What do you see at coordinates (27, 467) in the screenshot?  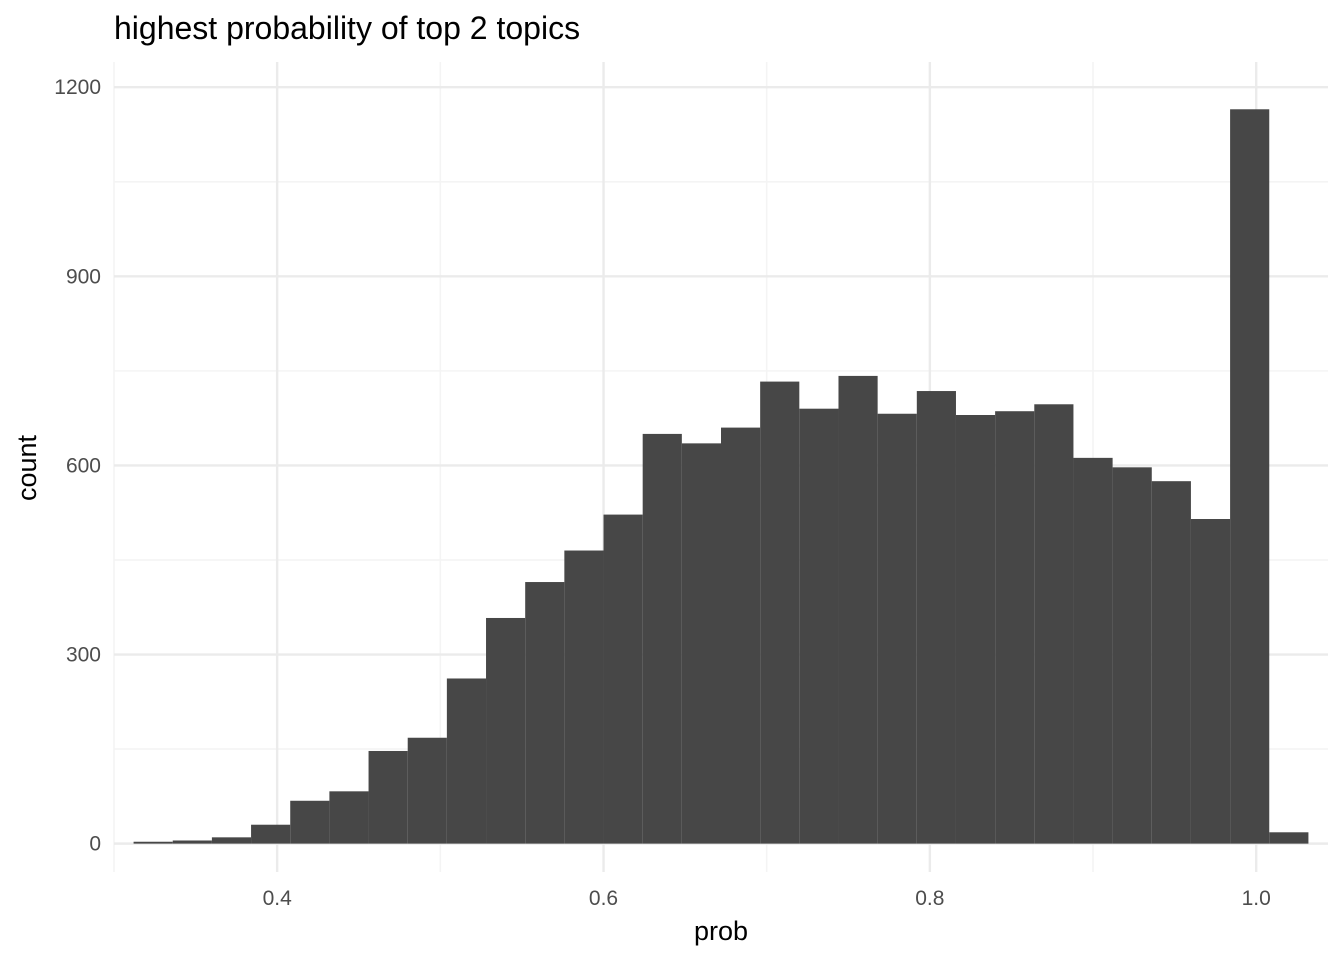 I see `y-axis-title: count` at bounding box center [27, 467].